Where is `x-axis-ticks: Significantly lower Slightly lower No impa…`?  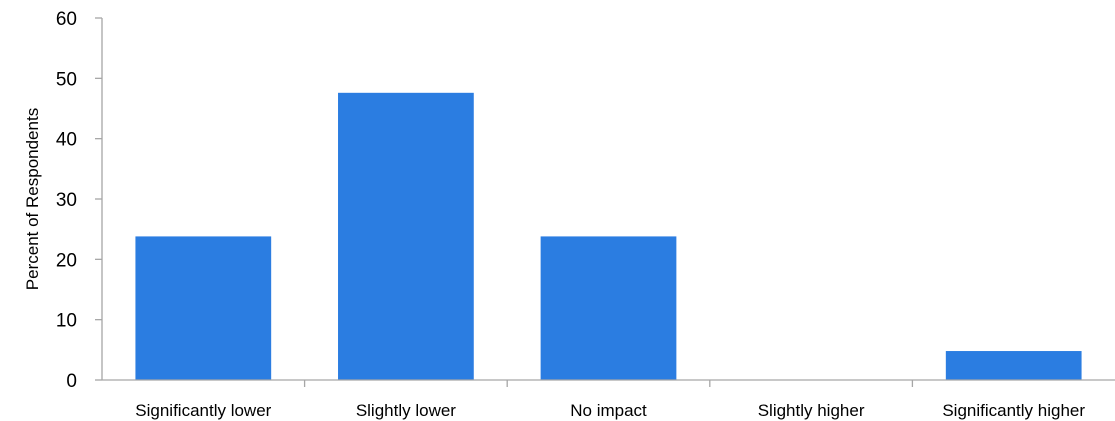 x-axis-ticks: Significantly lower Slightly lower No impa… is located at coordinates (610, 400).